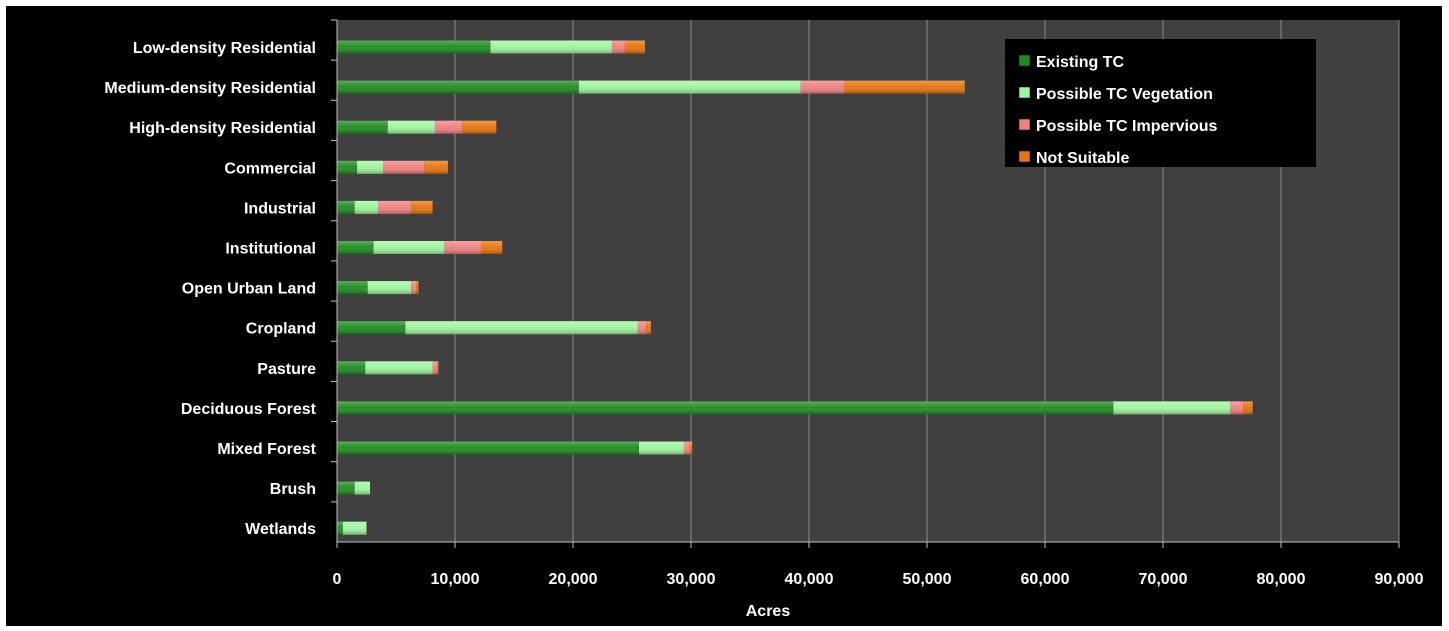 The height and width of the screenshot is (631, 1449). I want to click on x-tick-label-3: 30,000, so click(691, 579).